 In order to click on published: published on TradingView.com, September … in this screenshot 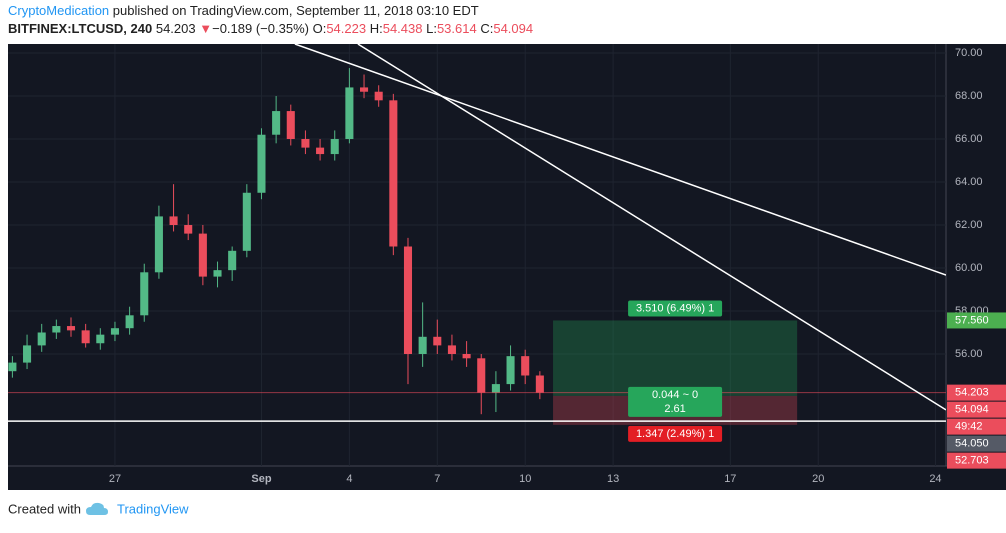, I will do `click(294, 10)`.